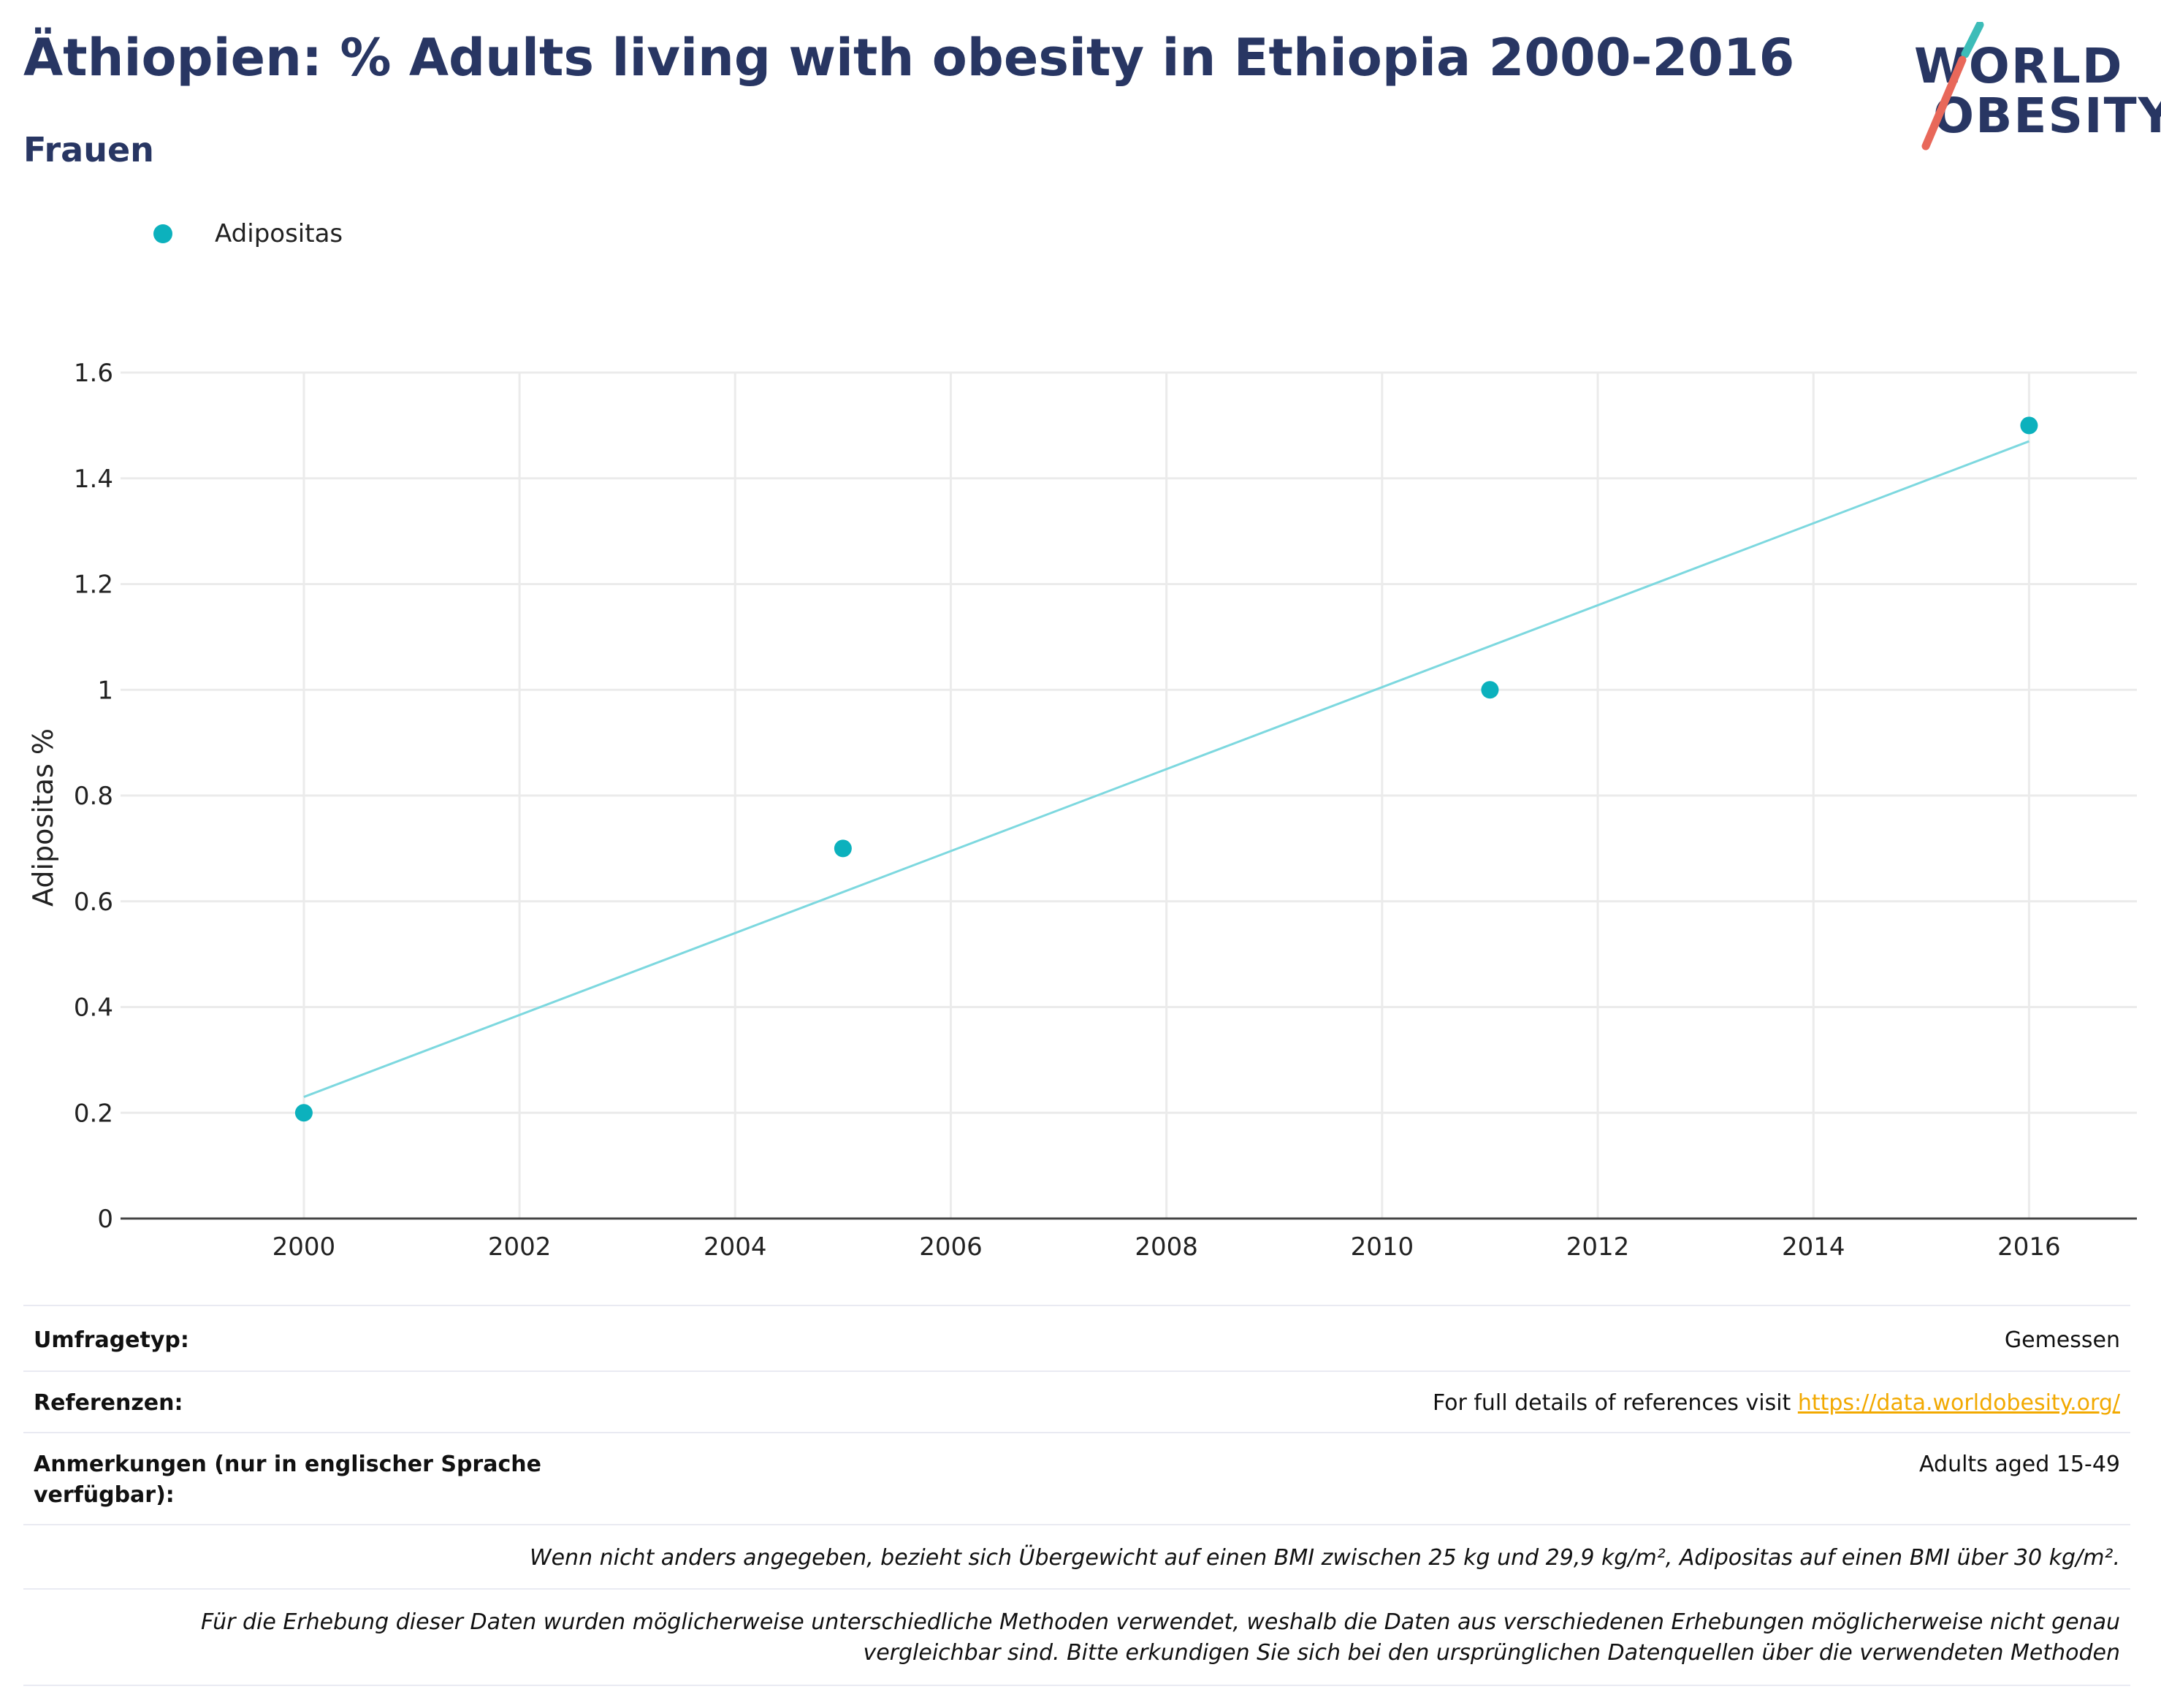  What do you see at coordinates (94, 1113) in the screenshot?
I see `y-tick-label: 0.2` at bounding box center [94, 1113].